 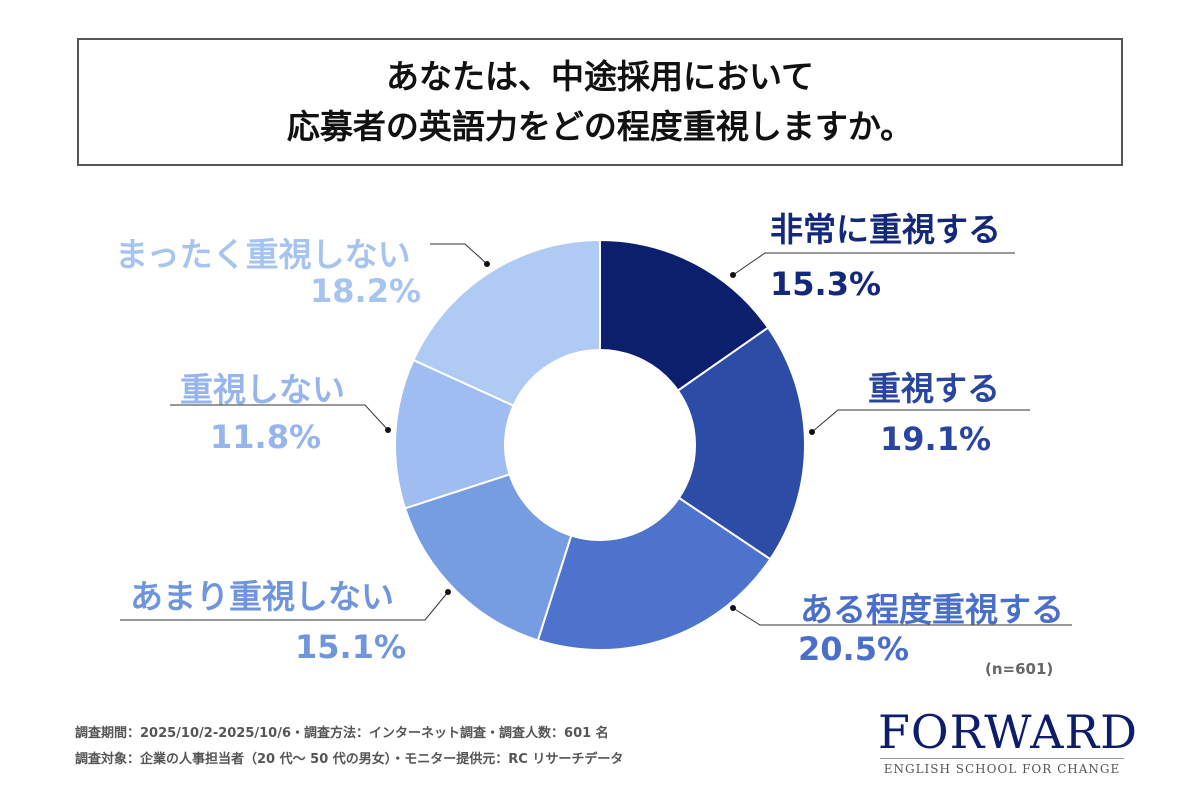 What do you see at coordinates (351, 647) in the screenshot?
I see `slice-value-3: 15.1%` at bounding box center [351, 647].